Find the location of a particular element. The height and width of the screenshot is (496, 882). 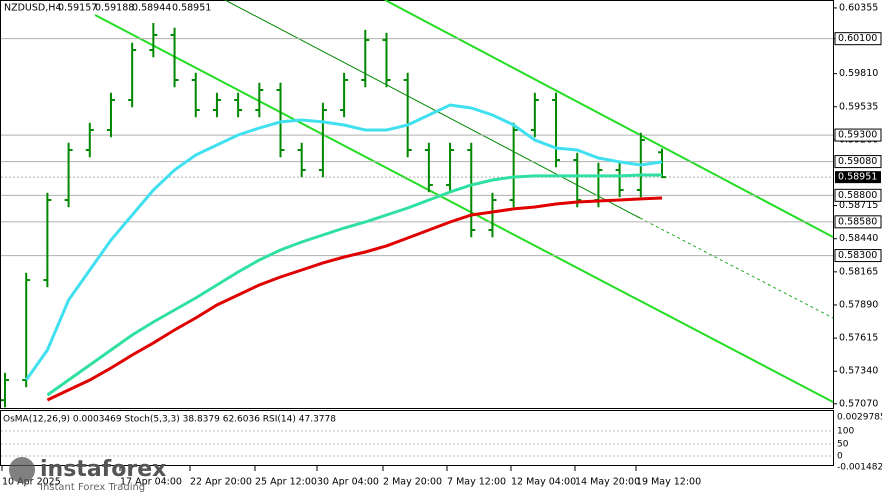

y-tick-label: 0.58165 is located at coordinates (858, 271).